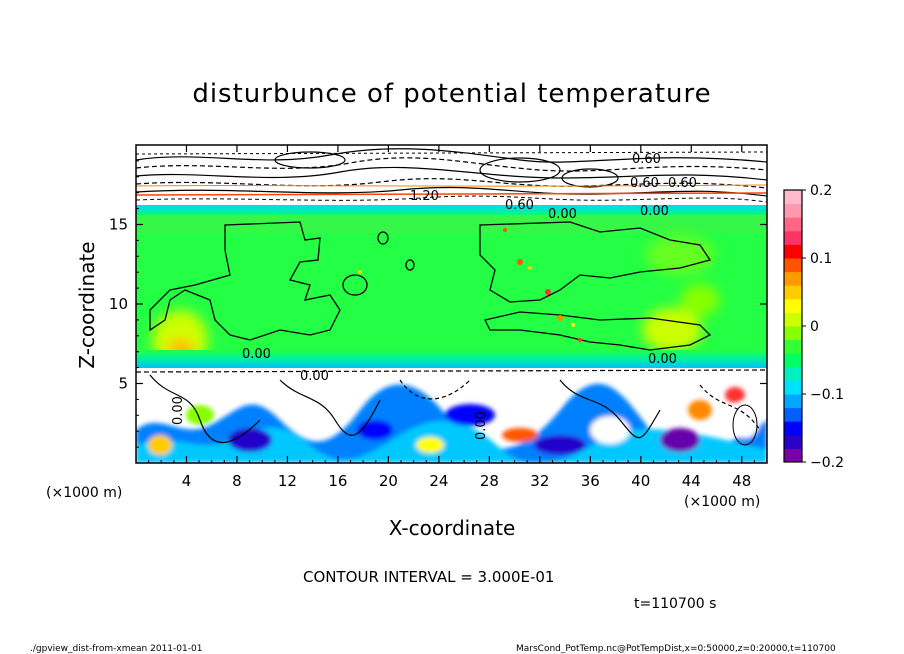  I want to click on noise-specks, so click(470, 285).